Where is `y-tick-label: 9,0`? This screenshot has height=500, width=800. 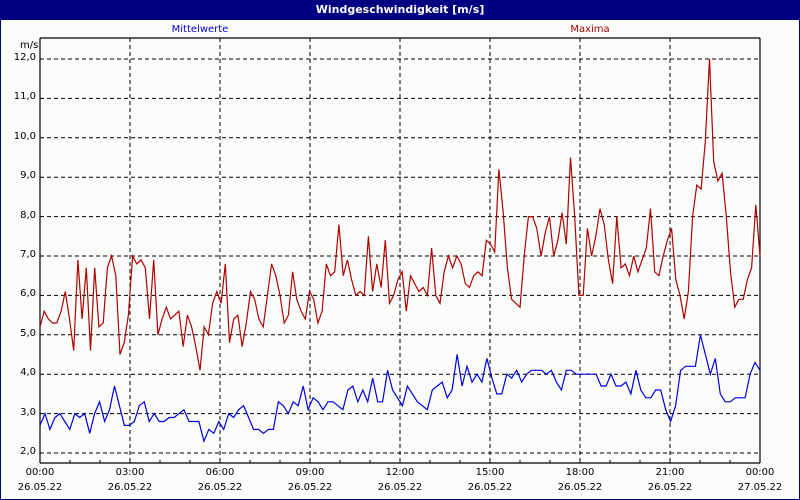 y-tick-label: 9,0 is located at coordinates (28, 176).